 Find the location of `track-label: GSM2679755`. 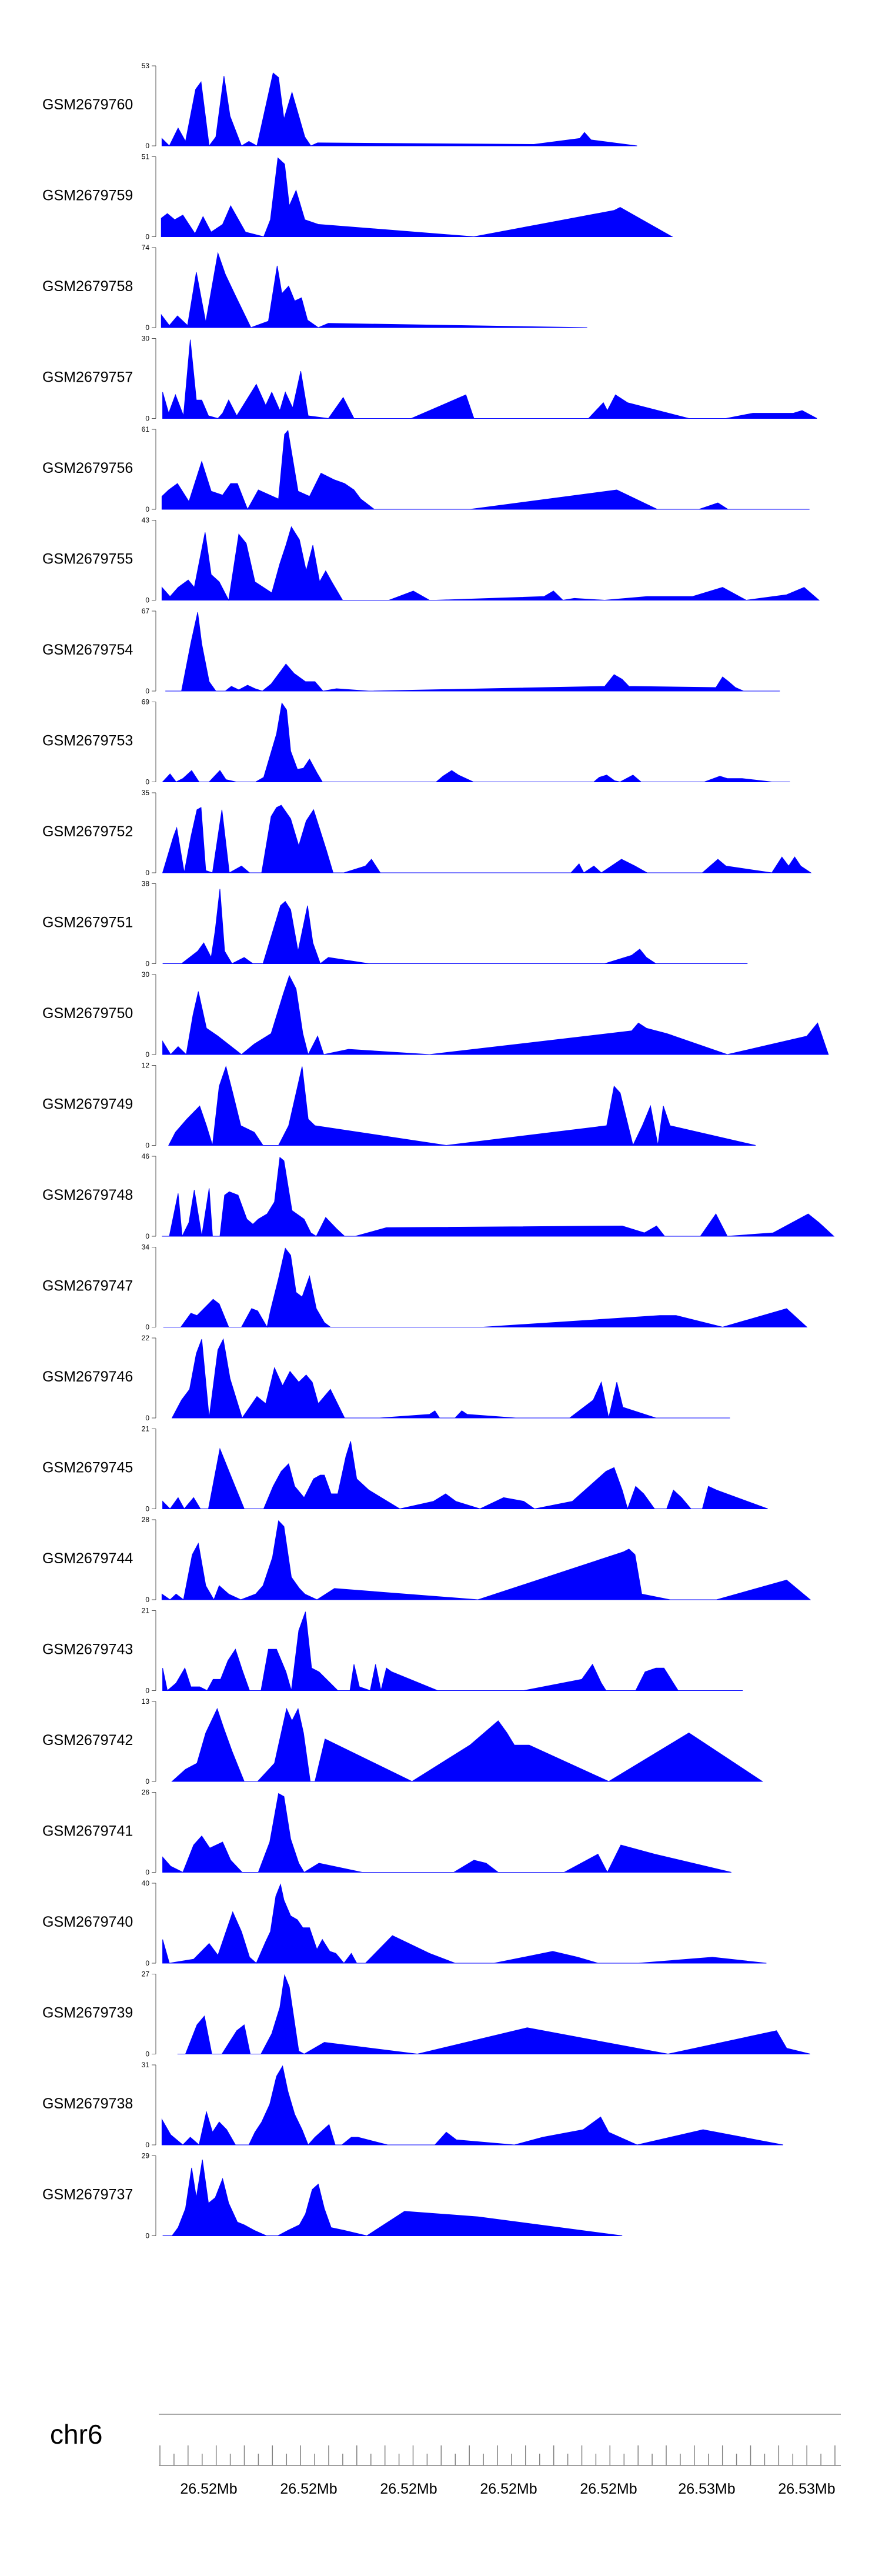

track-label: GSM2679755 is located at coordinates (87, 559).